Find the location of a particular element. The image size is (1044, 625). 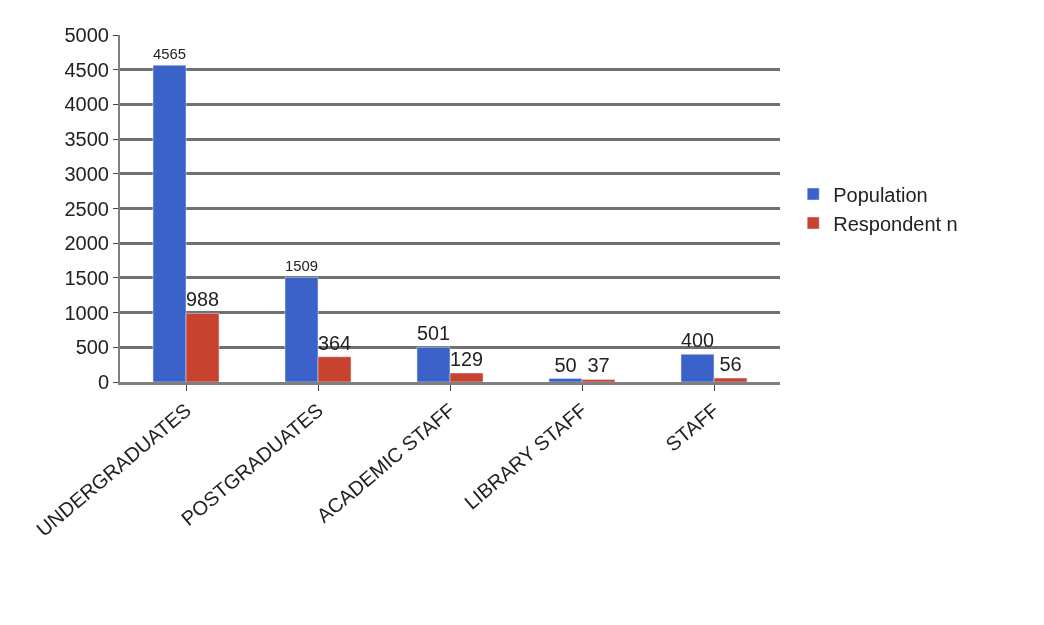

y-tick-label: 3500 is located at coordinates (86, 139).